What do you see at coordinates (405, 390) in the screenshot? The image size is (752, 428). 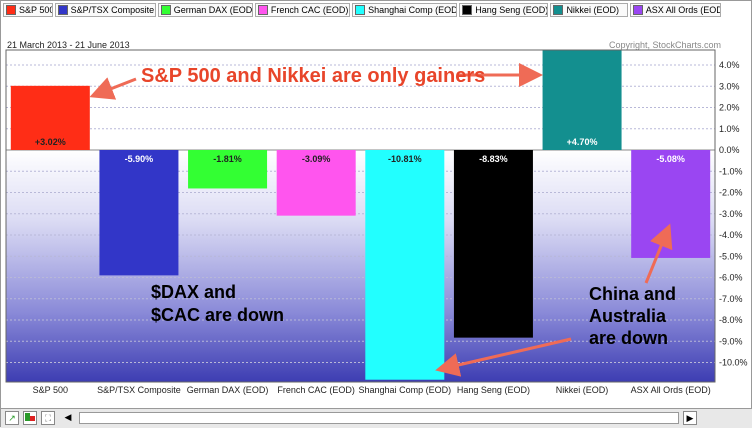 I see `x-tick-label: Shanghai Comp (EOD)` at bounding box center [405, 390].